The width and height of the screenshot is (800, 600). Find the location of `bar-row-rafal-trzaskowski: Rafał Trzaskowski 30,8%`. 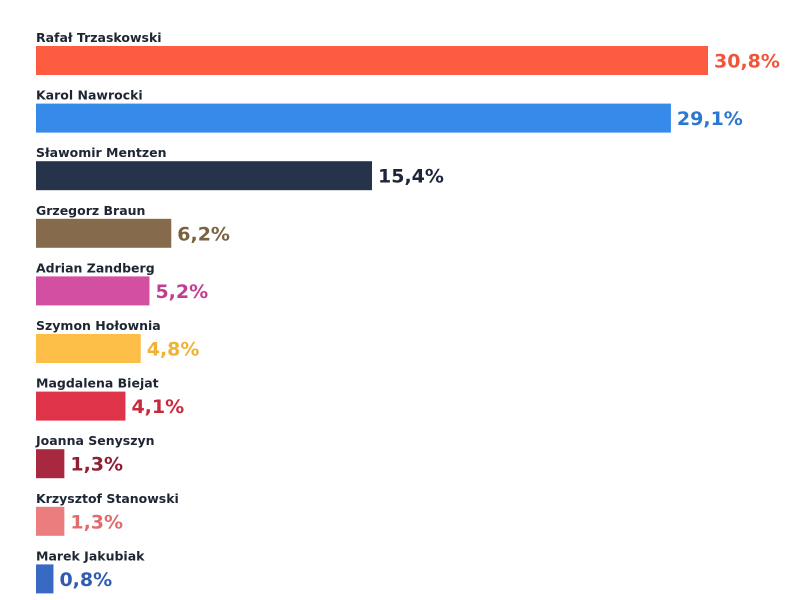

bar-row-rafal-trzaskowski: Rafał Trzaskowski 30,8% is located at coordinates (408, 52).